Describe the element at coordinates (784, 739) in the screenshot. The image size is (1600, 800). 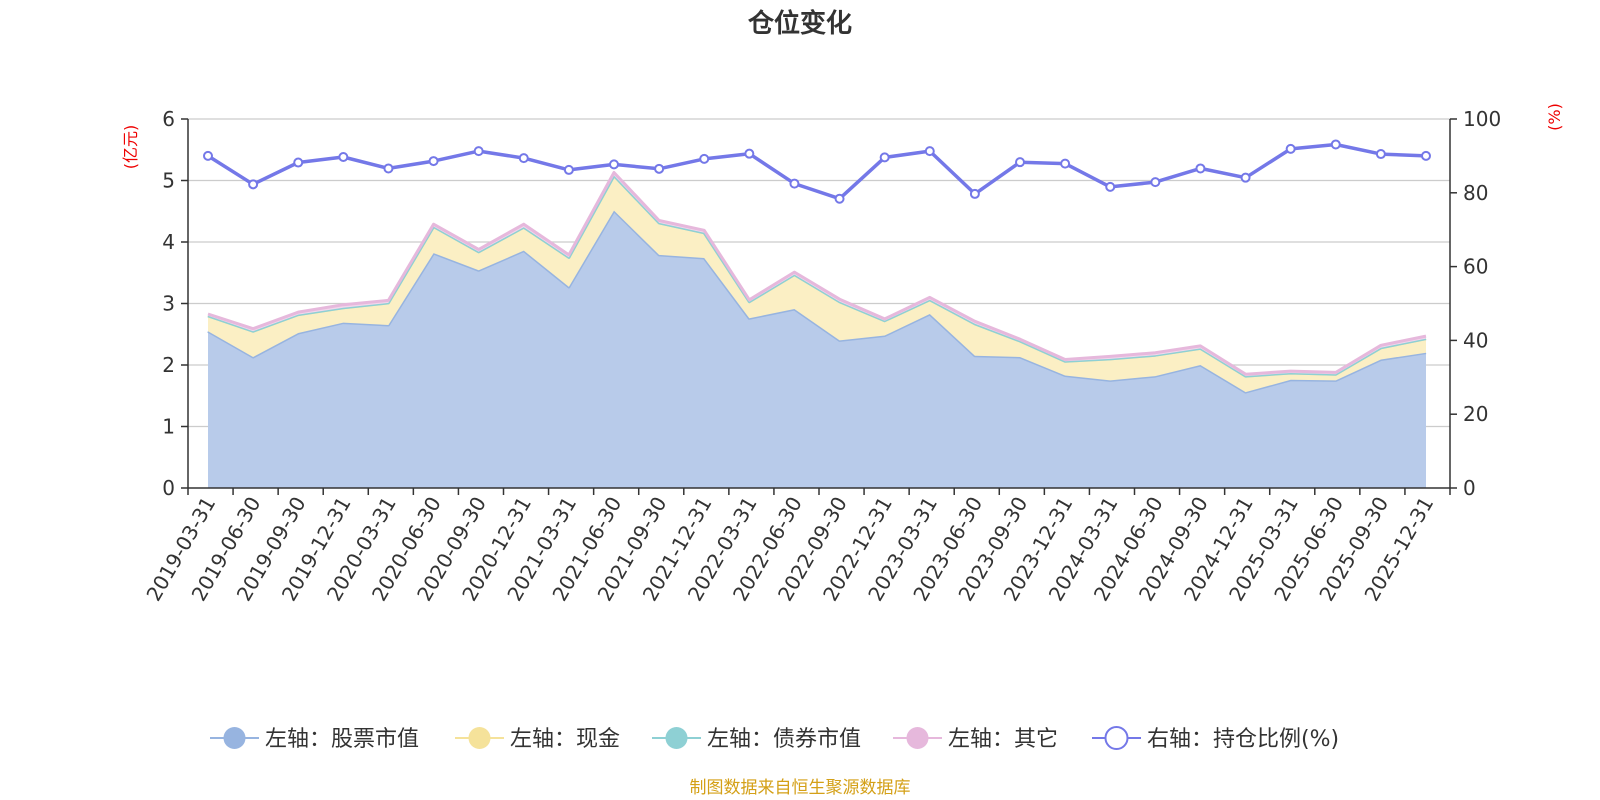
I see `legend-label-2: 左轴：债券市值` at that location.